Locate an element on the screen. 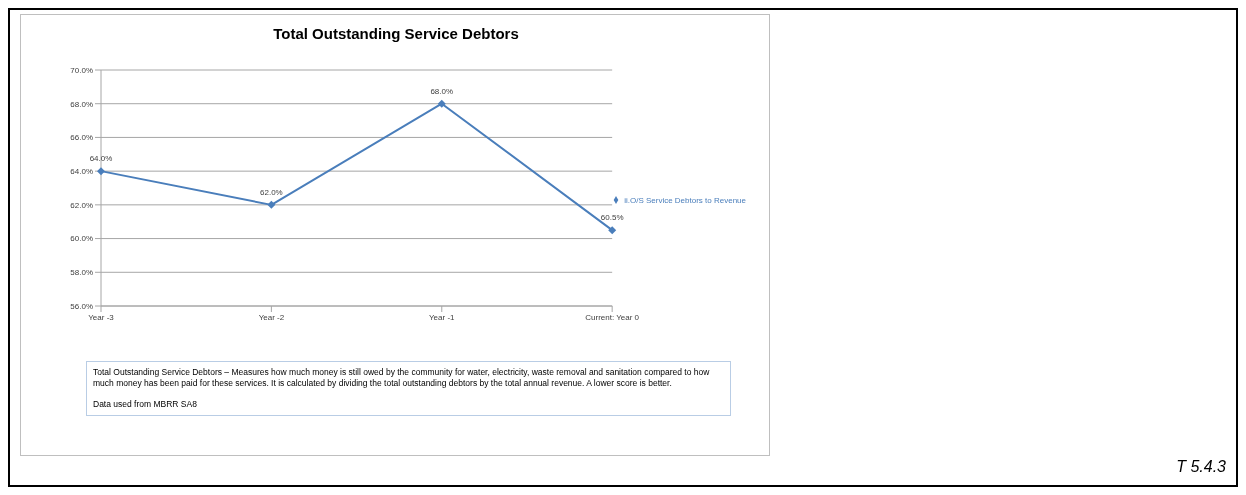  data-label: 62.0% is located at coordinates (271, 192).